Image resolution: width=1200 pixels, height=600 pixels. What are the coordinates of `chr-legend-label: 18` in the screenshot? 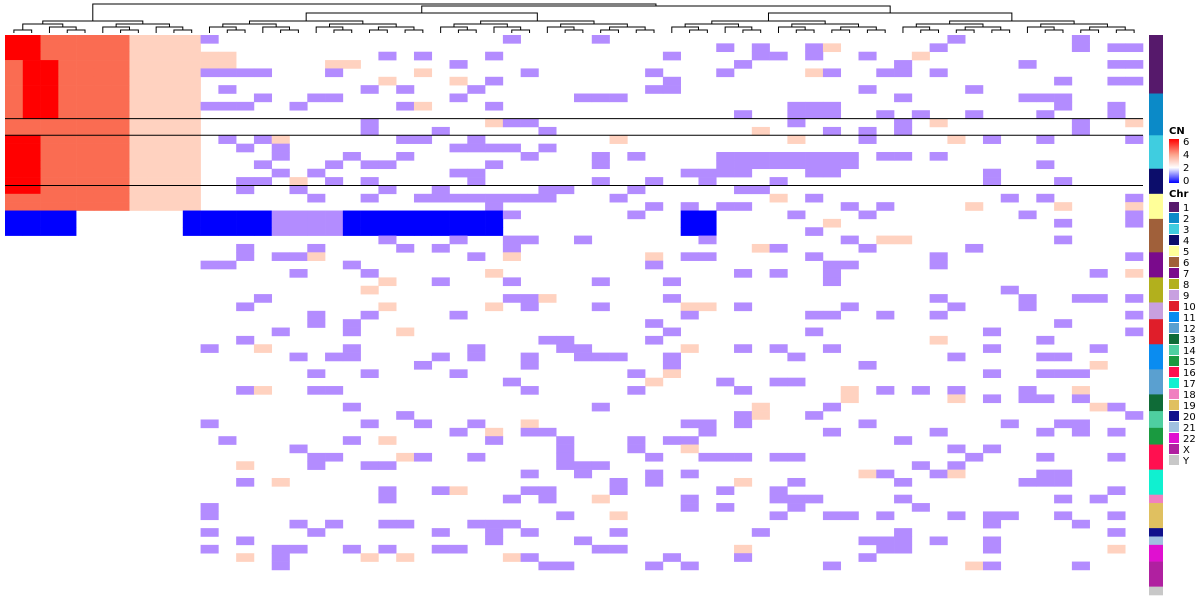 It's located at (1189, 395).